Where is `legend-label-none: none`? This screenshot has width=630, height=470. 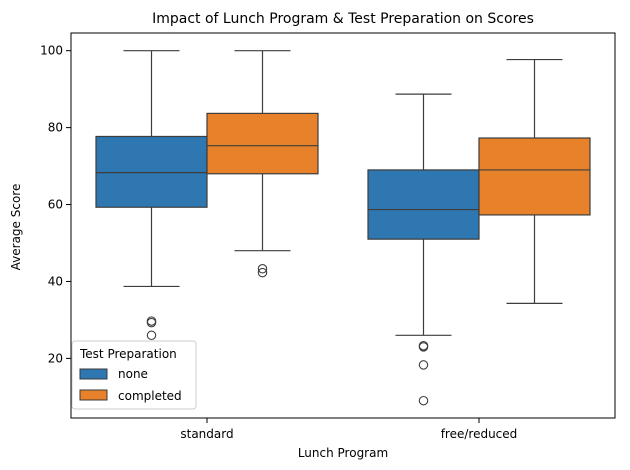
legend-label-none: none is located at coordinates (133, 374).